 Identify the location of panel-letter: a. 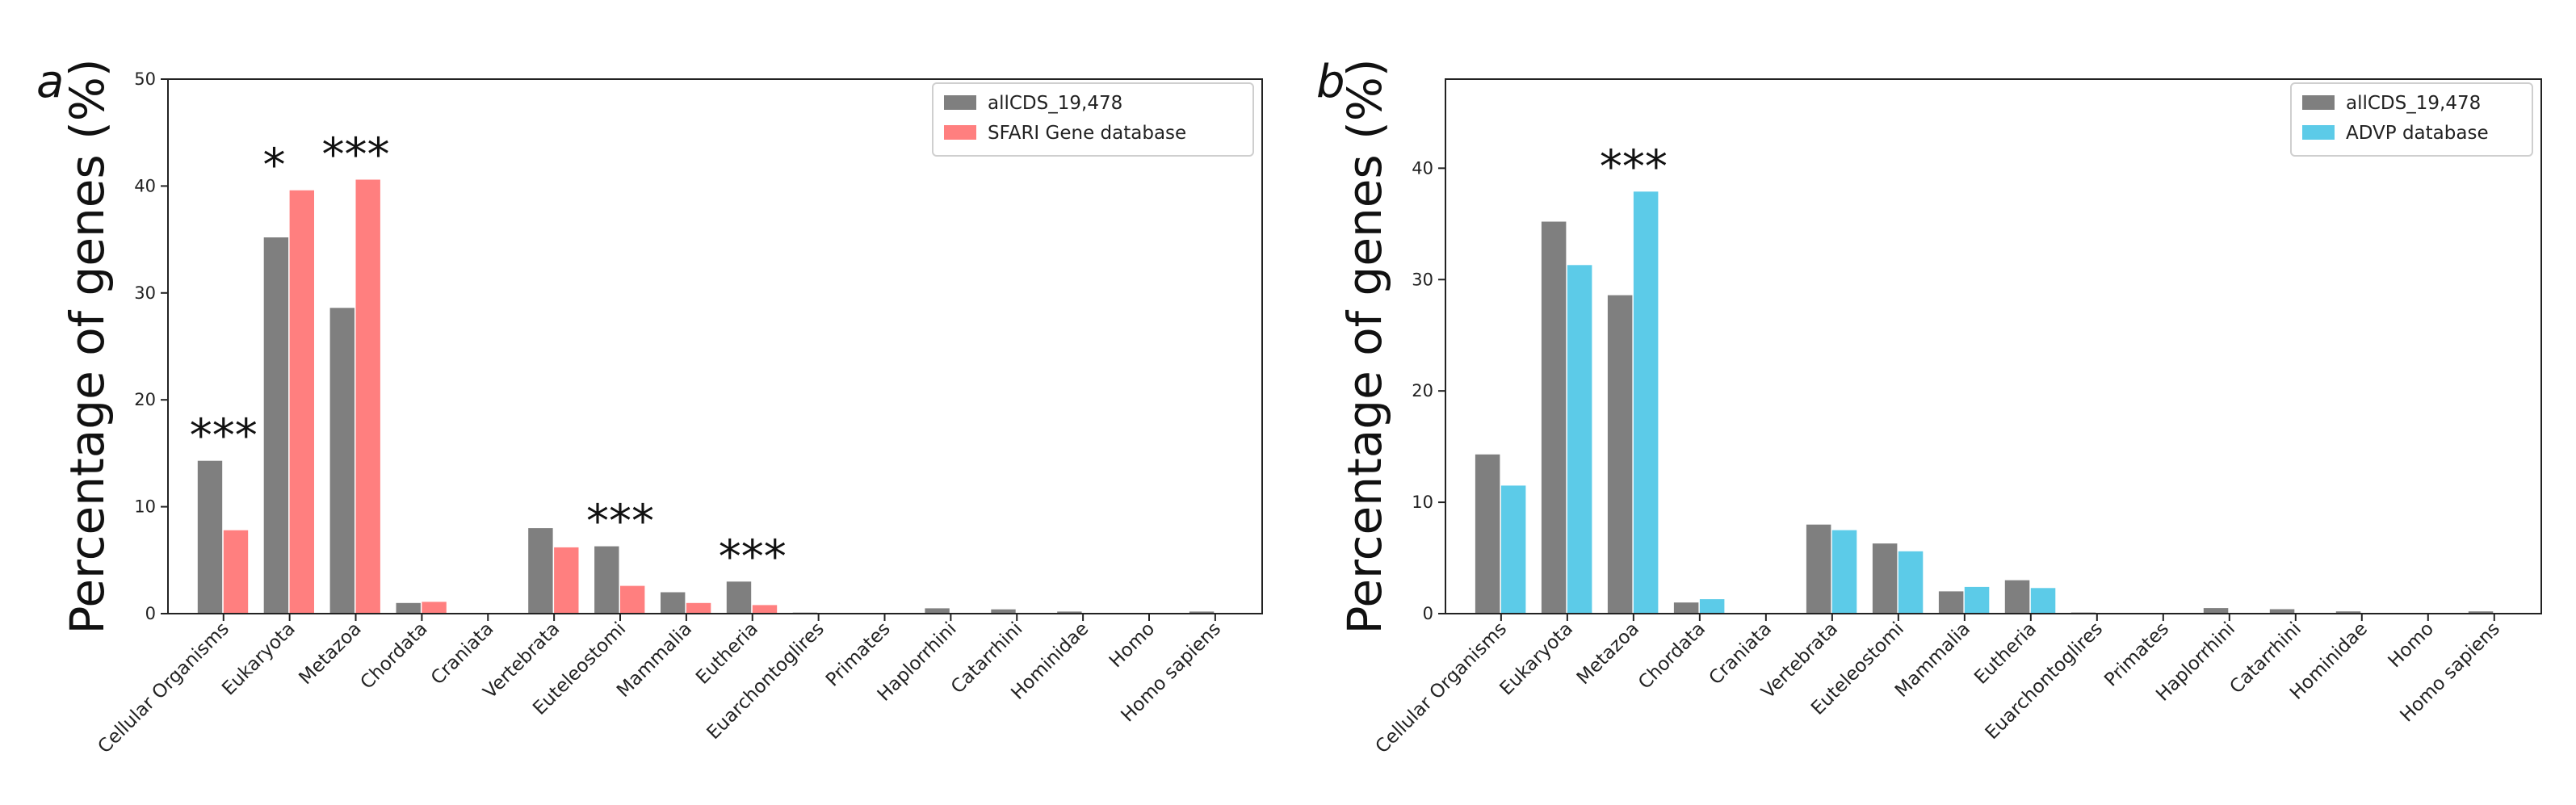
(50, 82).